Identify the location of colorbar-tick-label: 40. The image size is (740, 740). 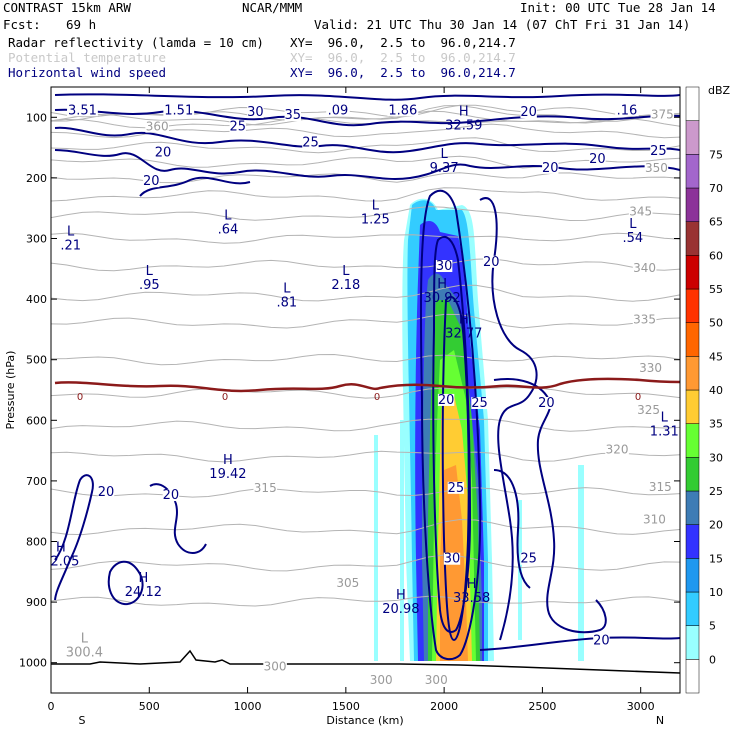
(716, 390).